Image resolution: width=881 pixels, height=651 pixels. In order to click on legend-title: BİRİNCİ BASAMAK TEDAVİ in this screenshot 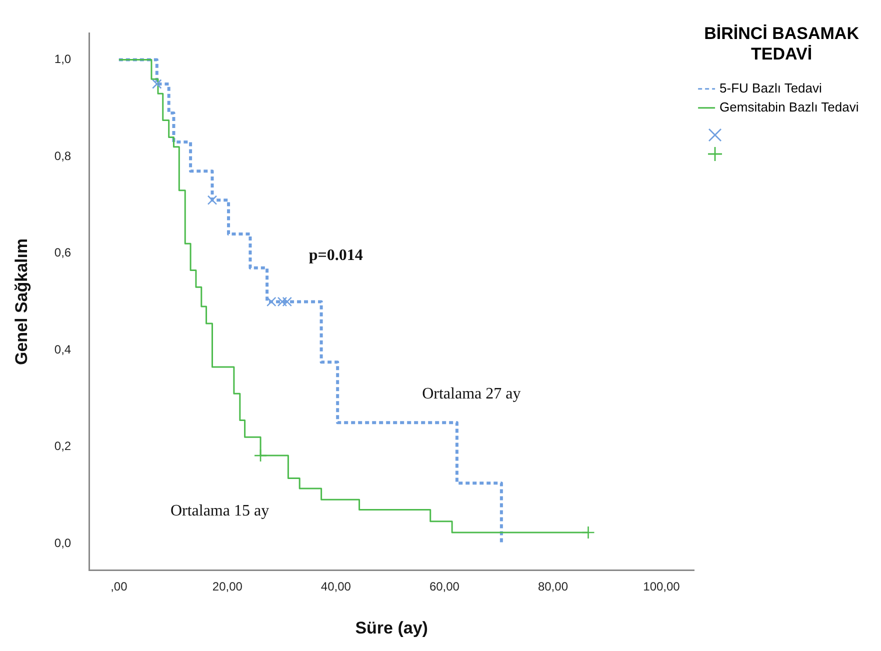, I will do `click(782, 44)`.